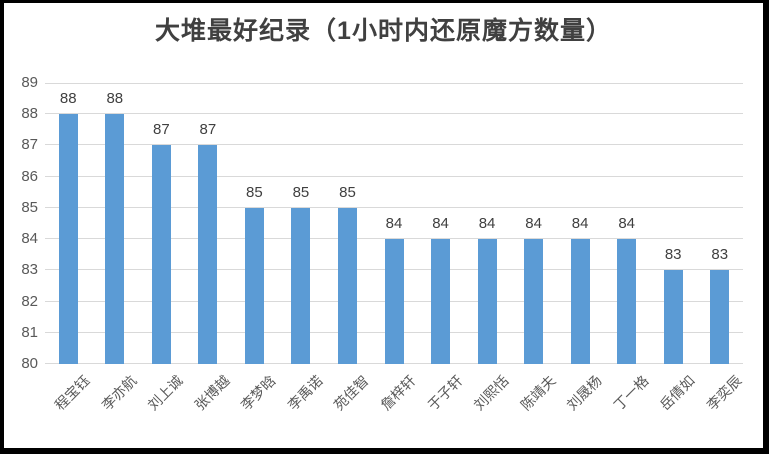 The height and width of the screenshot is (454, 769). I want to click on category-label: 李禹诺, so click(305, 393).